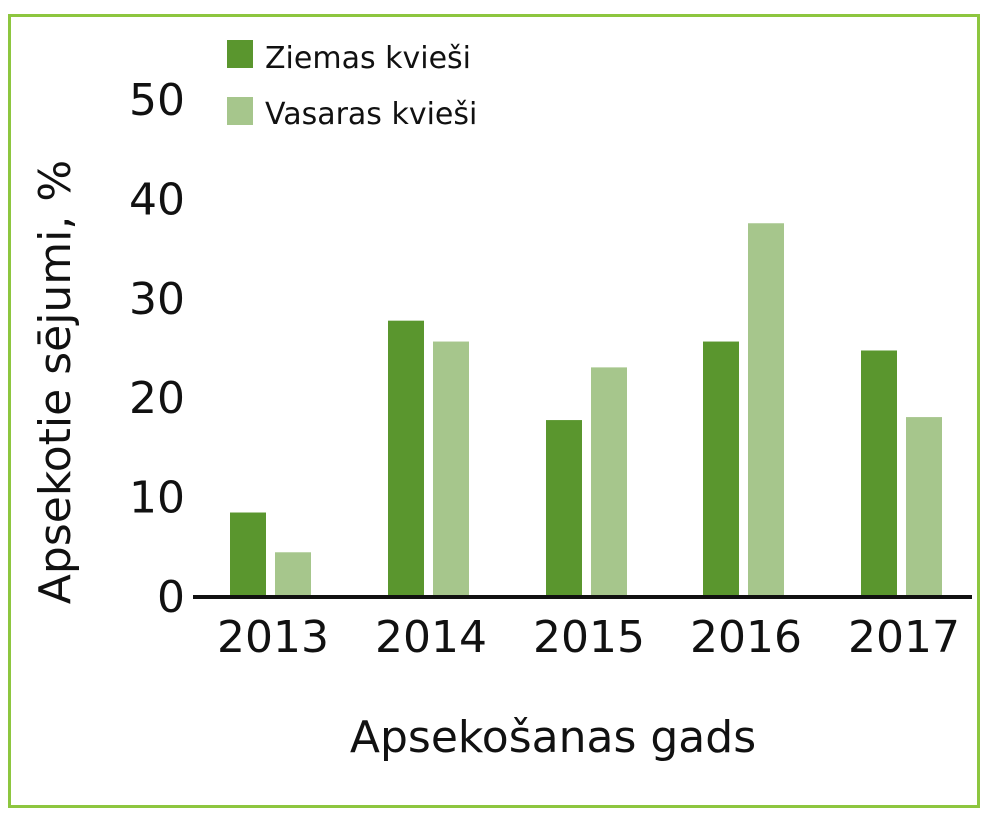  What do you see at coordinates (609, 482) in the screenshot?
I see `bar-vasaras-kviei-2015` at bounding box center [609, 482].